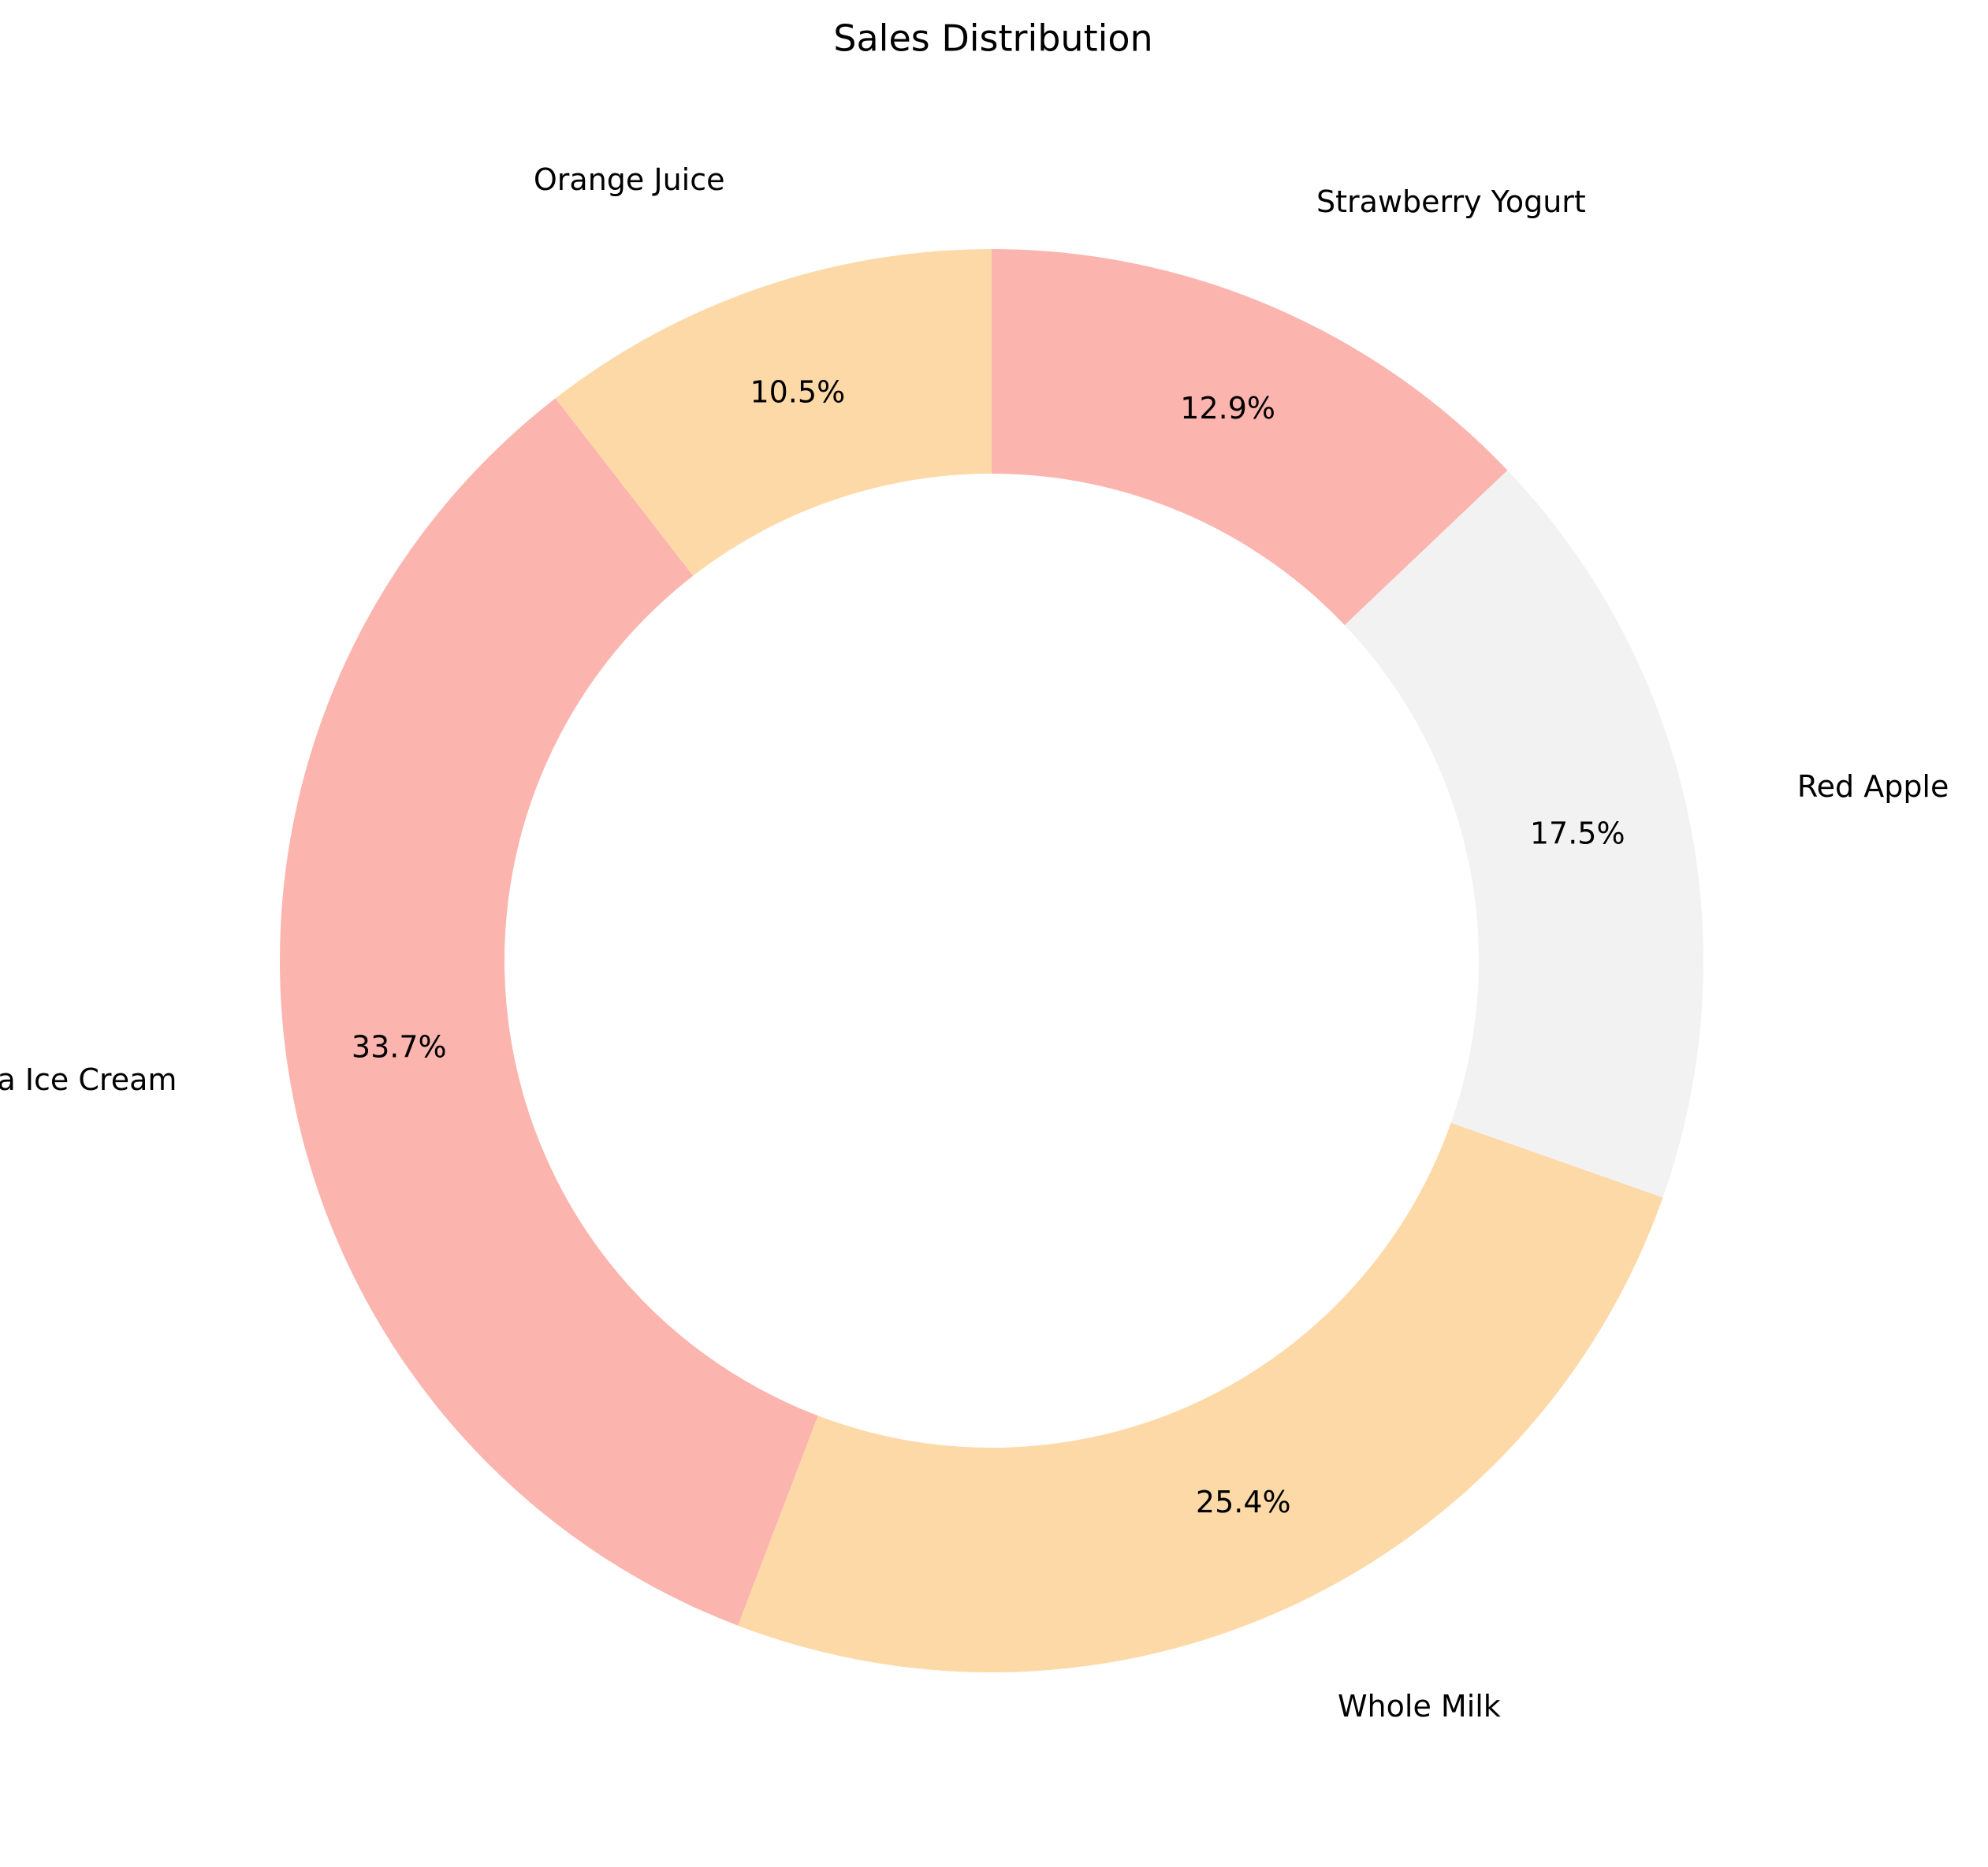 The width and height of the screenshot is (1988, 1867). What do you see at coordinates (773, 412) in the screenshot?
I see `slice-orange-juice` at bounding box center [773, 412].